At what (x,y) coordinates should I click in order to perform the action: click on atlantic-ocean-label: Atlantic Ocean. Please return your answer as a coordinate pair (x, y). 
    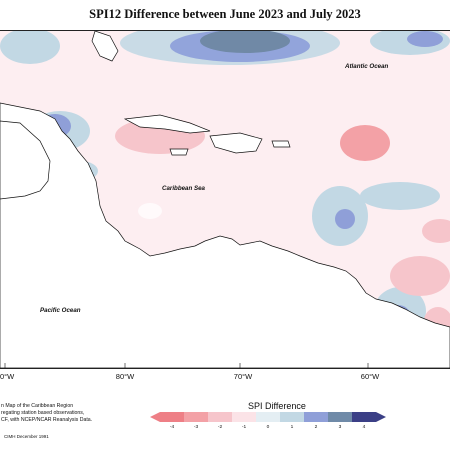
    Looking at the image, I should click on (367, 66).